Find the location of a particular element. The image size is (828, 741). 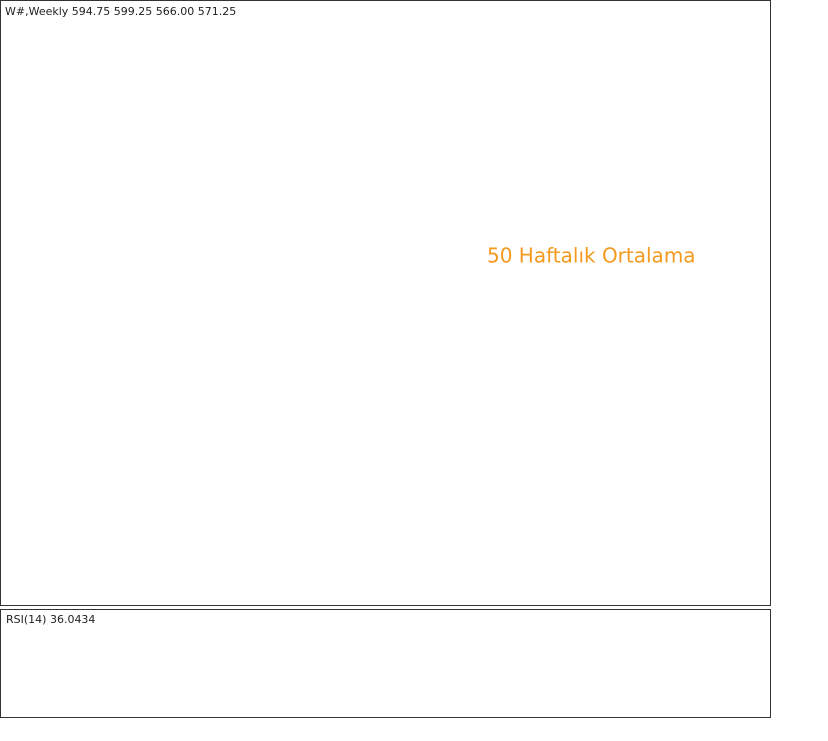

chart-header: W#,Weekly 594.75 599.25 566.00 571.25 is located at coordinates (120, 11).